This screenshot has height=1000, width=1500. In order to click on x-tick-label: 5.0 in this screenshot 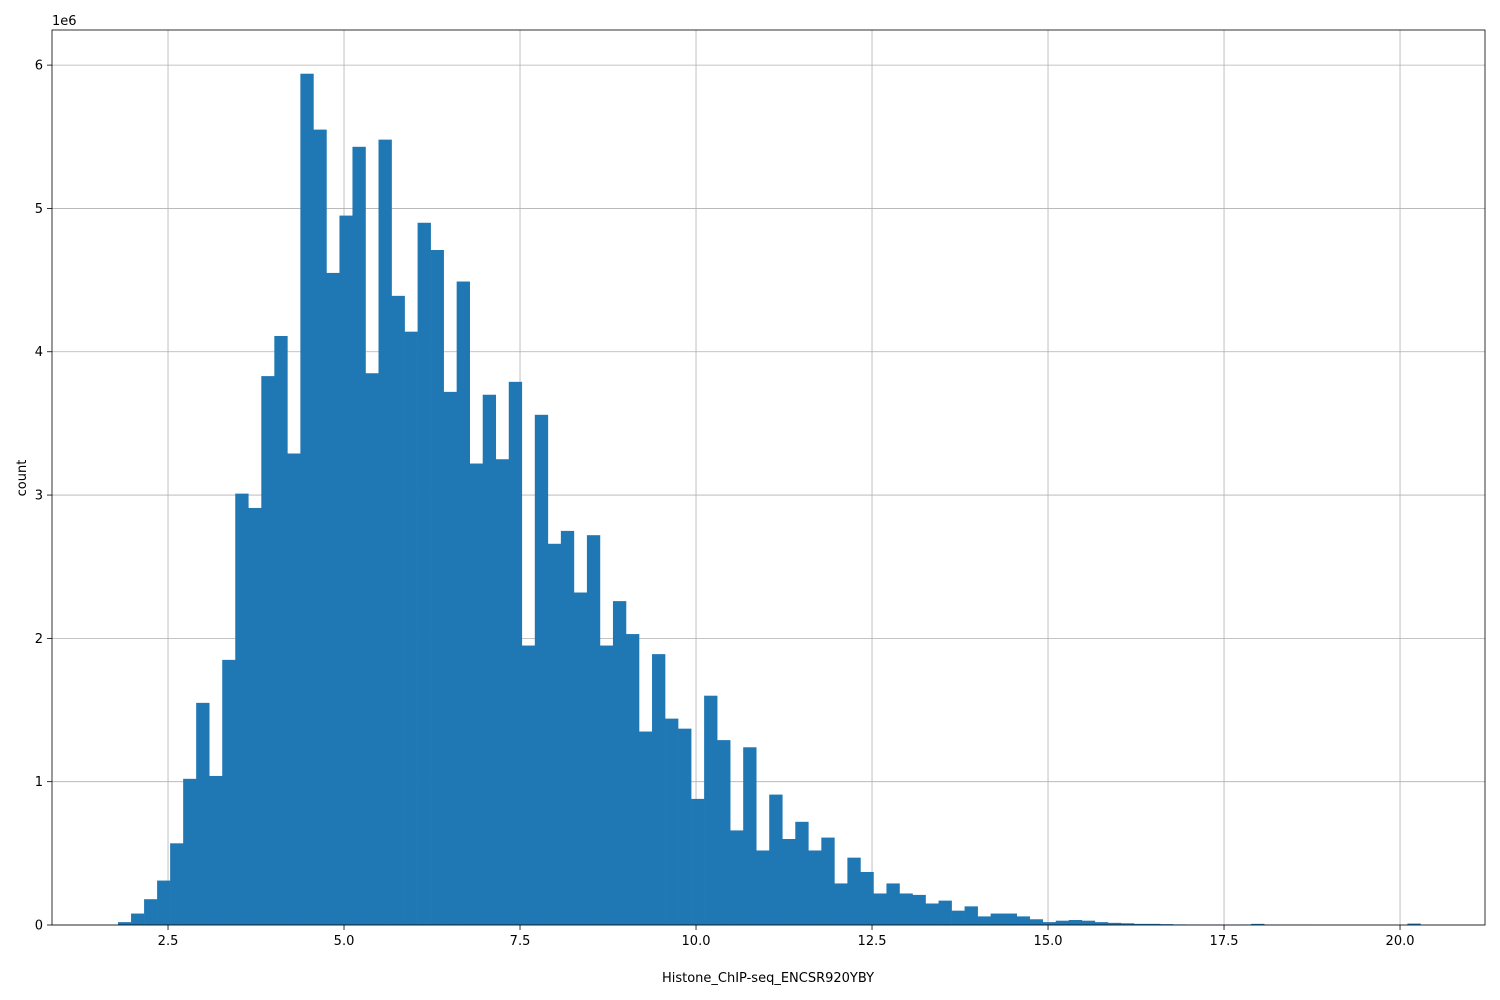, I will do `click(344, 941)`.